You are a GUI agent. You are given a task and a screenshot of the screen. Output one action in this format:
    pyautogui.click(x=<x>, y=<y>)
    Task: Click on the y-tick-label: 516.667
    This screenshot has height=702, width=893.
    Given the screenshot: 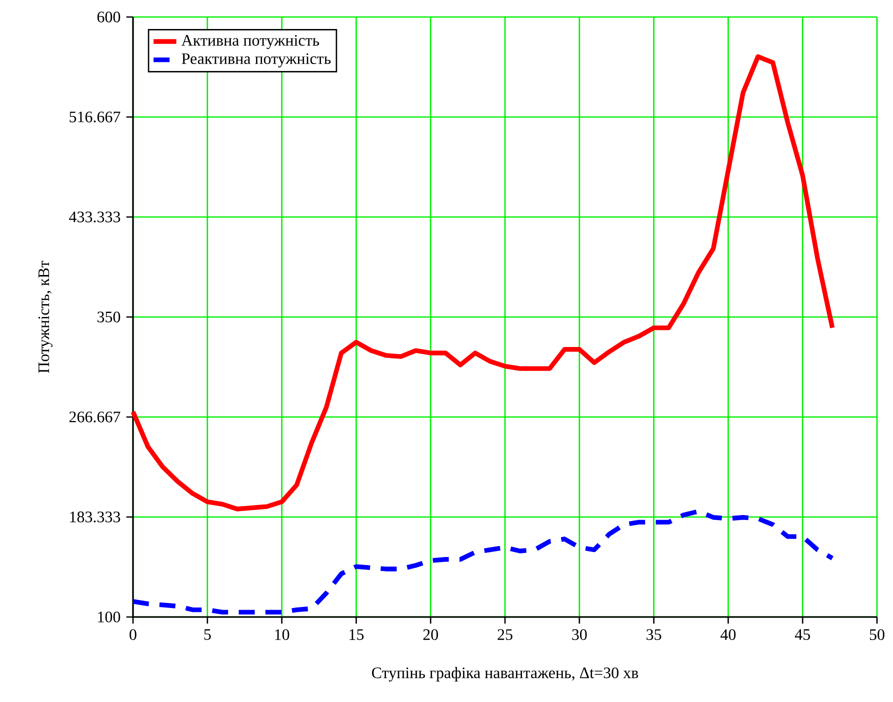 What is the action you would take?
    pyautogui.click(x=95, y=117)
    